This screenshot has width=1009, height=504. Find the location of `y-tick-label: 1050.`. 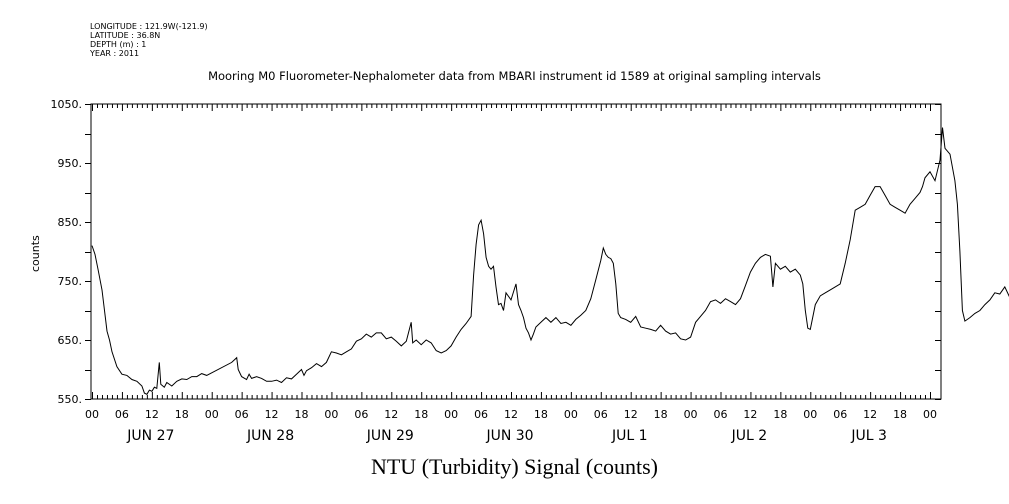

y-tick-label: 1050. is located at coordinates (67, 104).